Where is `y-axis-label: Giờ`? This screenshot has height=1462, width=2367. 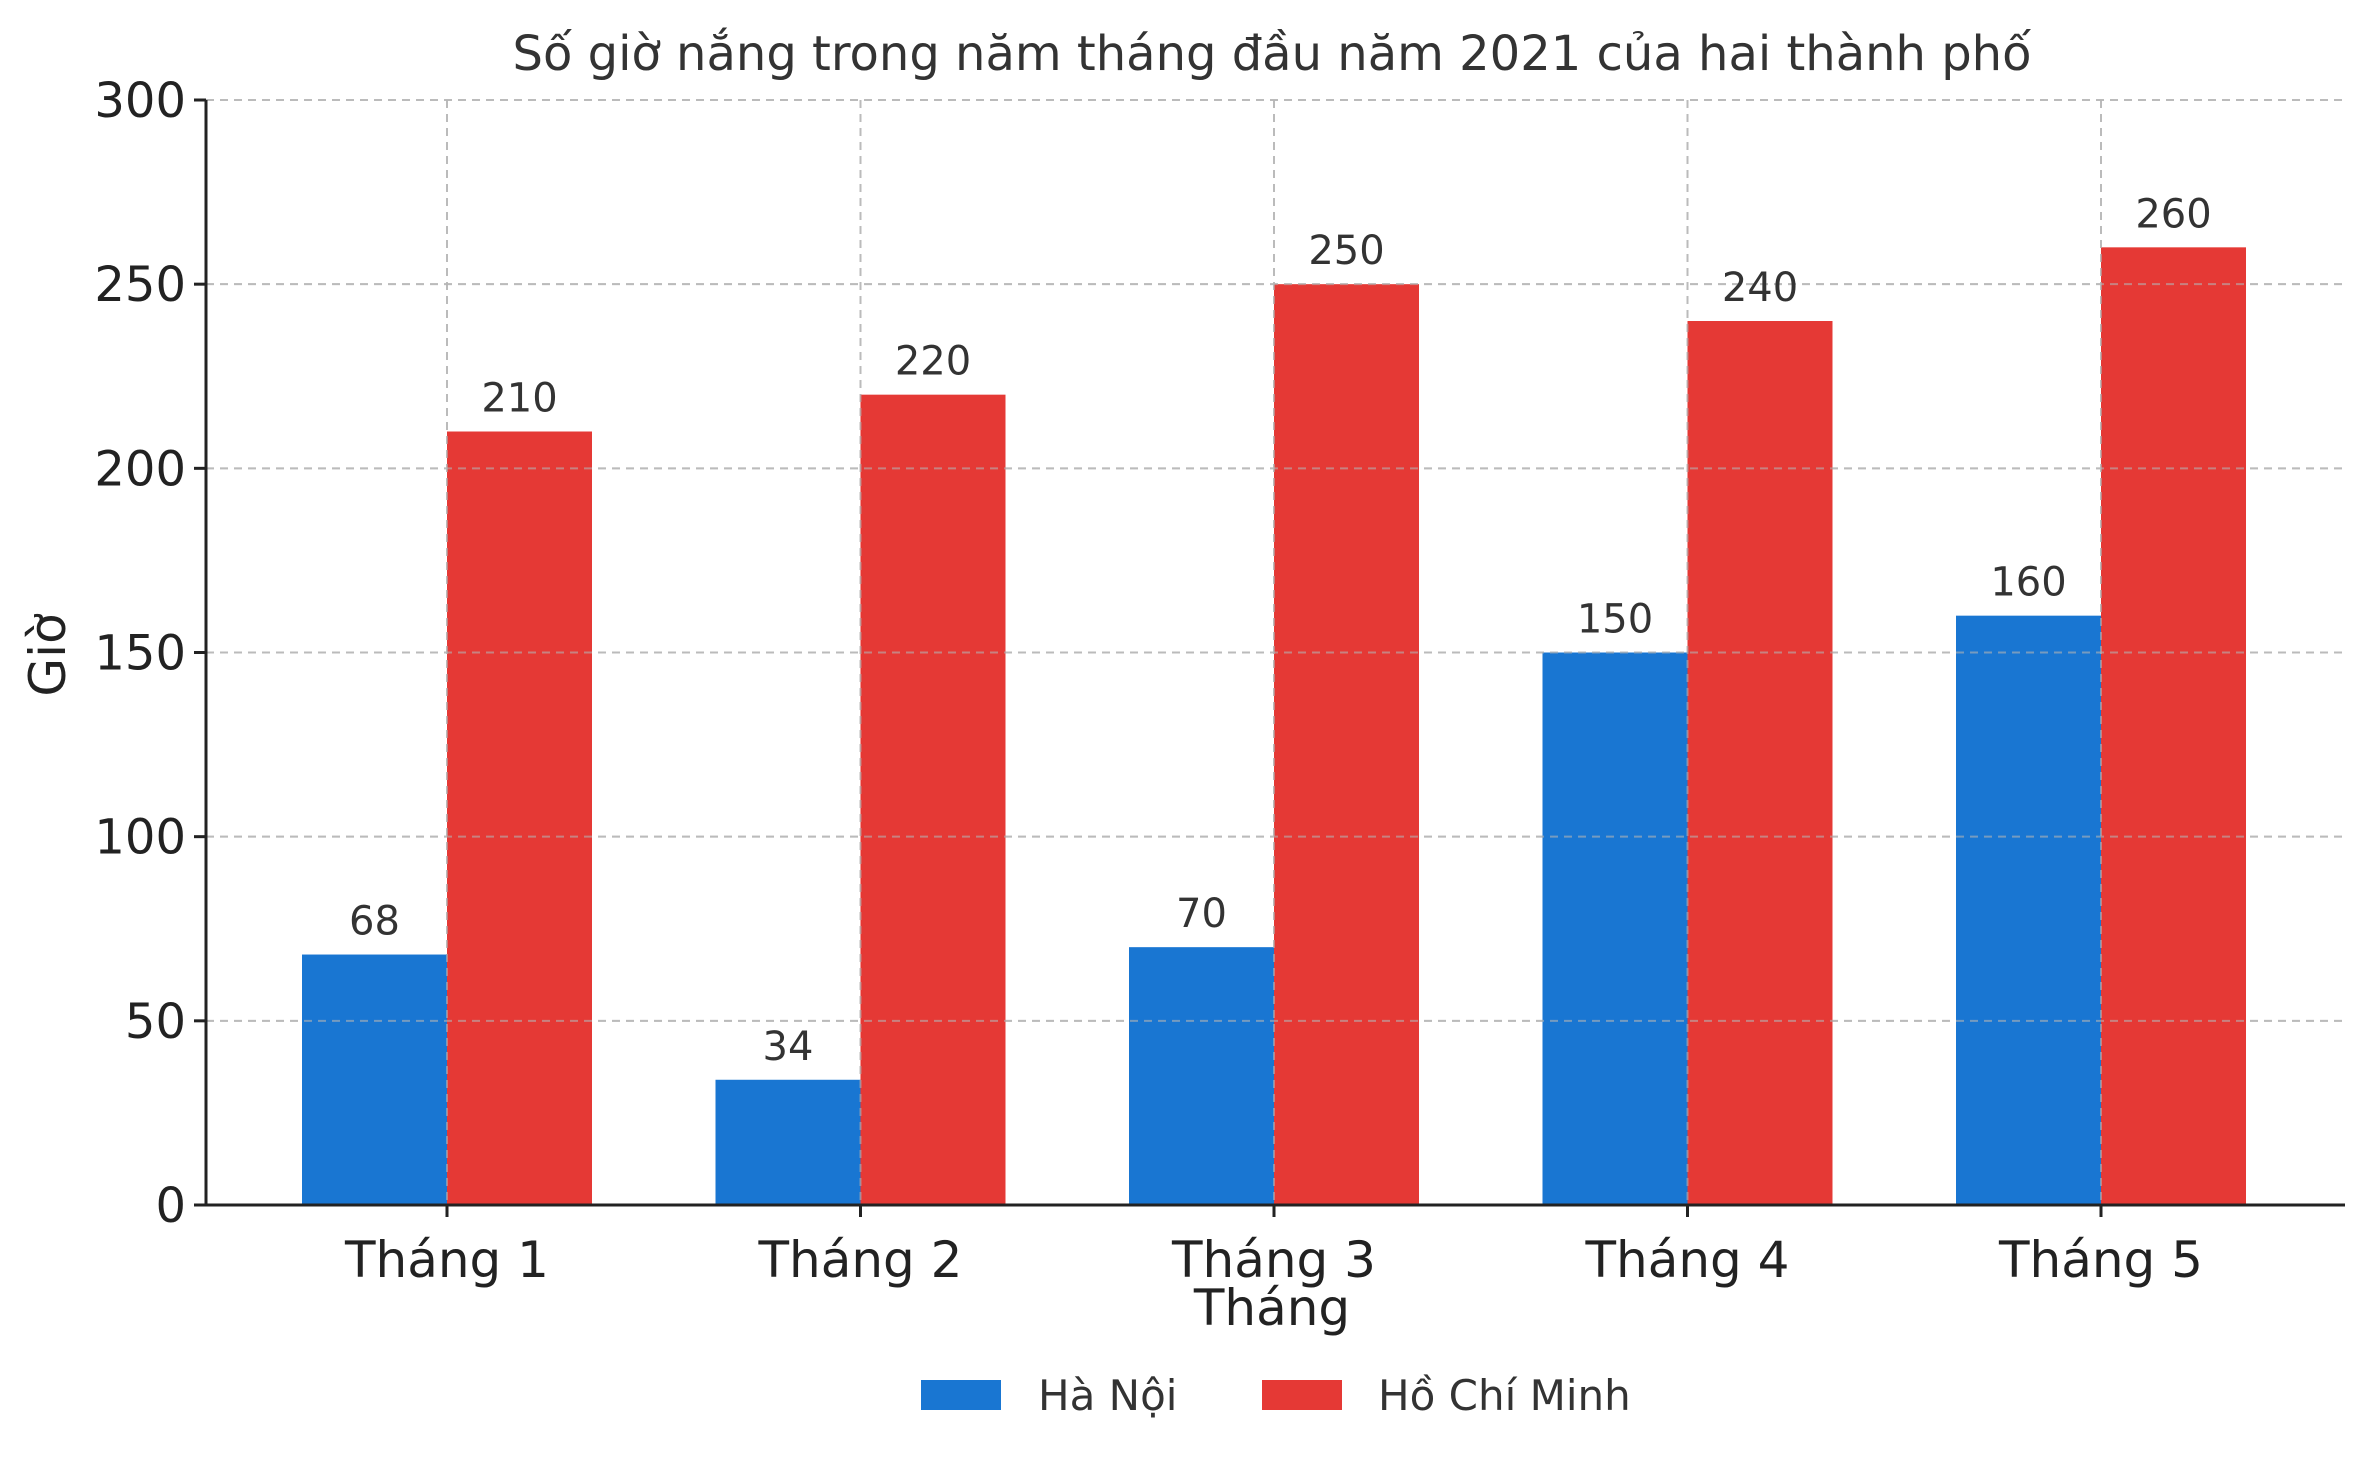
y-axis-label: Giờ is located at coordinates (48, 655).